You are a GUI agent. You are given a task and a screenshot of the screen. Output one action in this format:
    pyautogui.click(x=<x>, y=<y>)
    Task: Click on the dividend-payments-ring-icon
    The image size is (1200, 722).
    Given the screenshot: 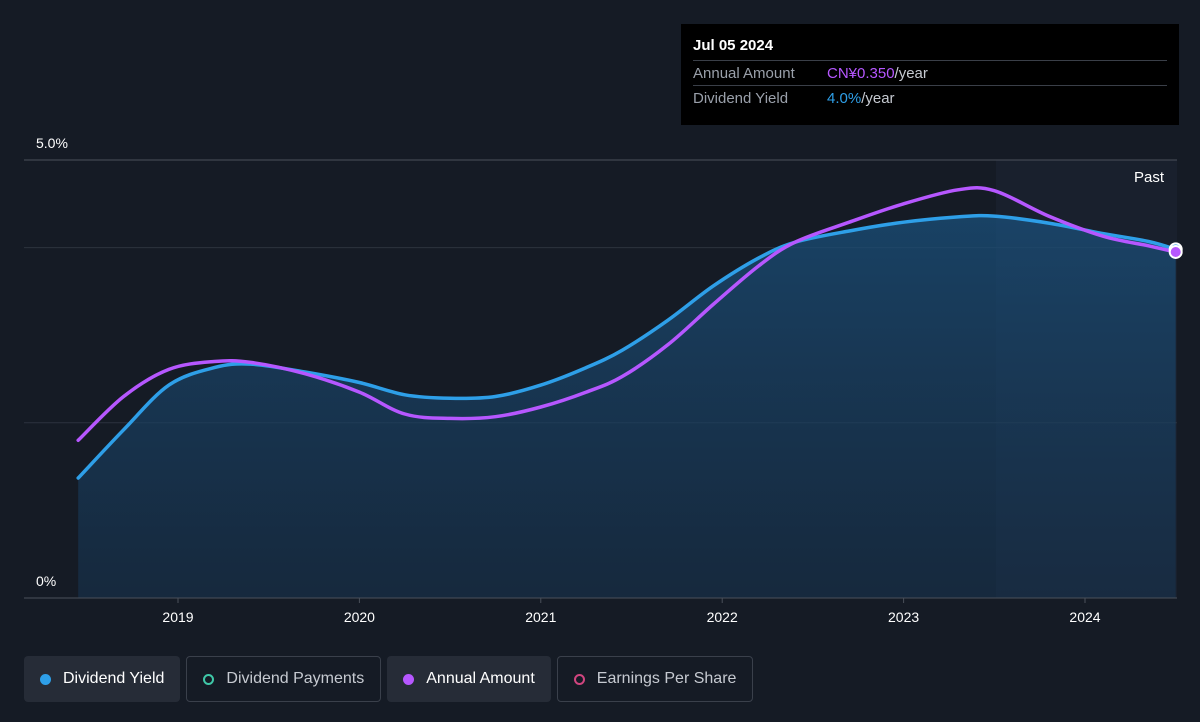 What is the action you would take?
    pyautogui.click(x=209, y=679)
    